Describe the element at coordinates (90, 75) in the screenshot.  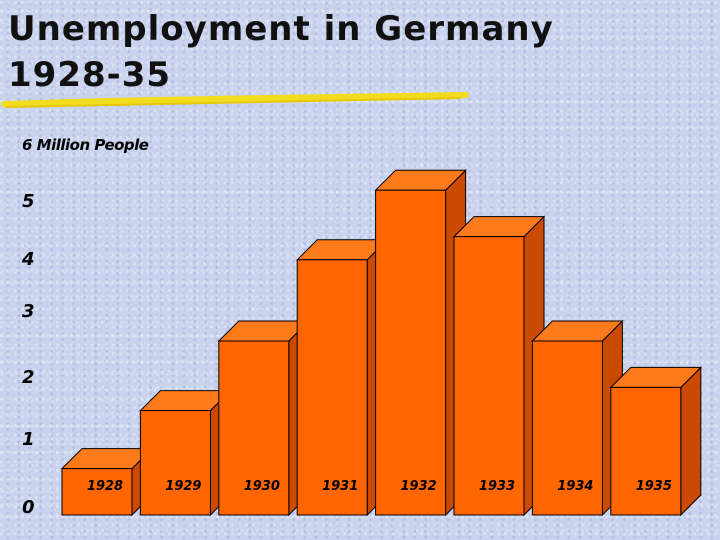
I see `chart-title-line-2: 1928-35` at that location.